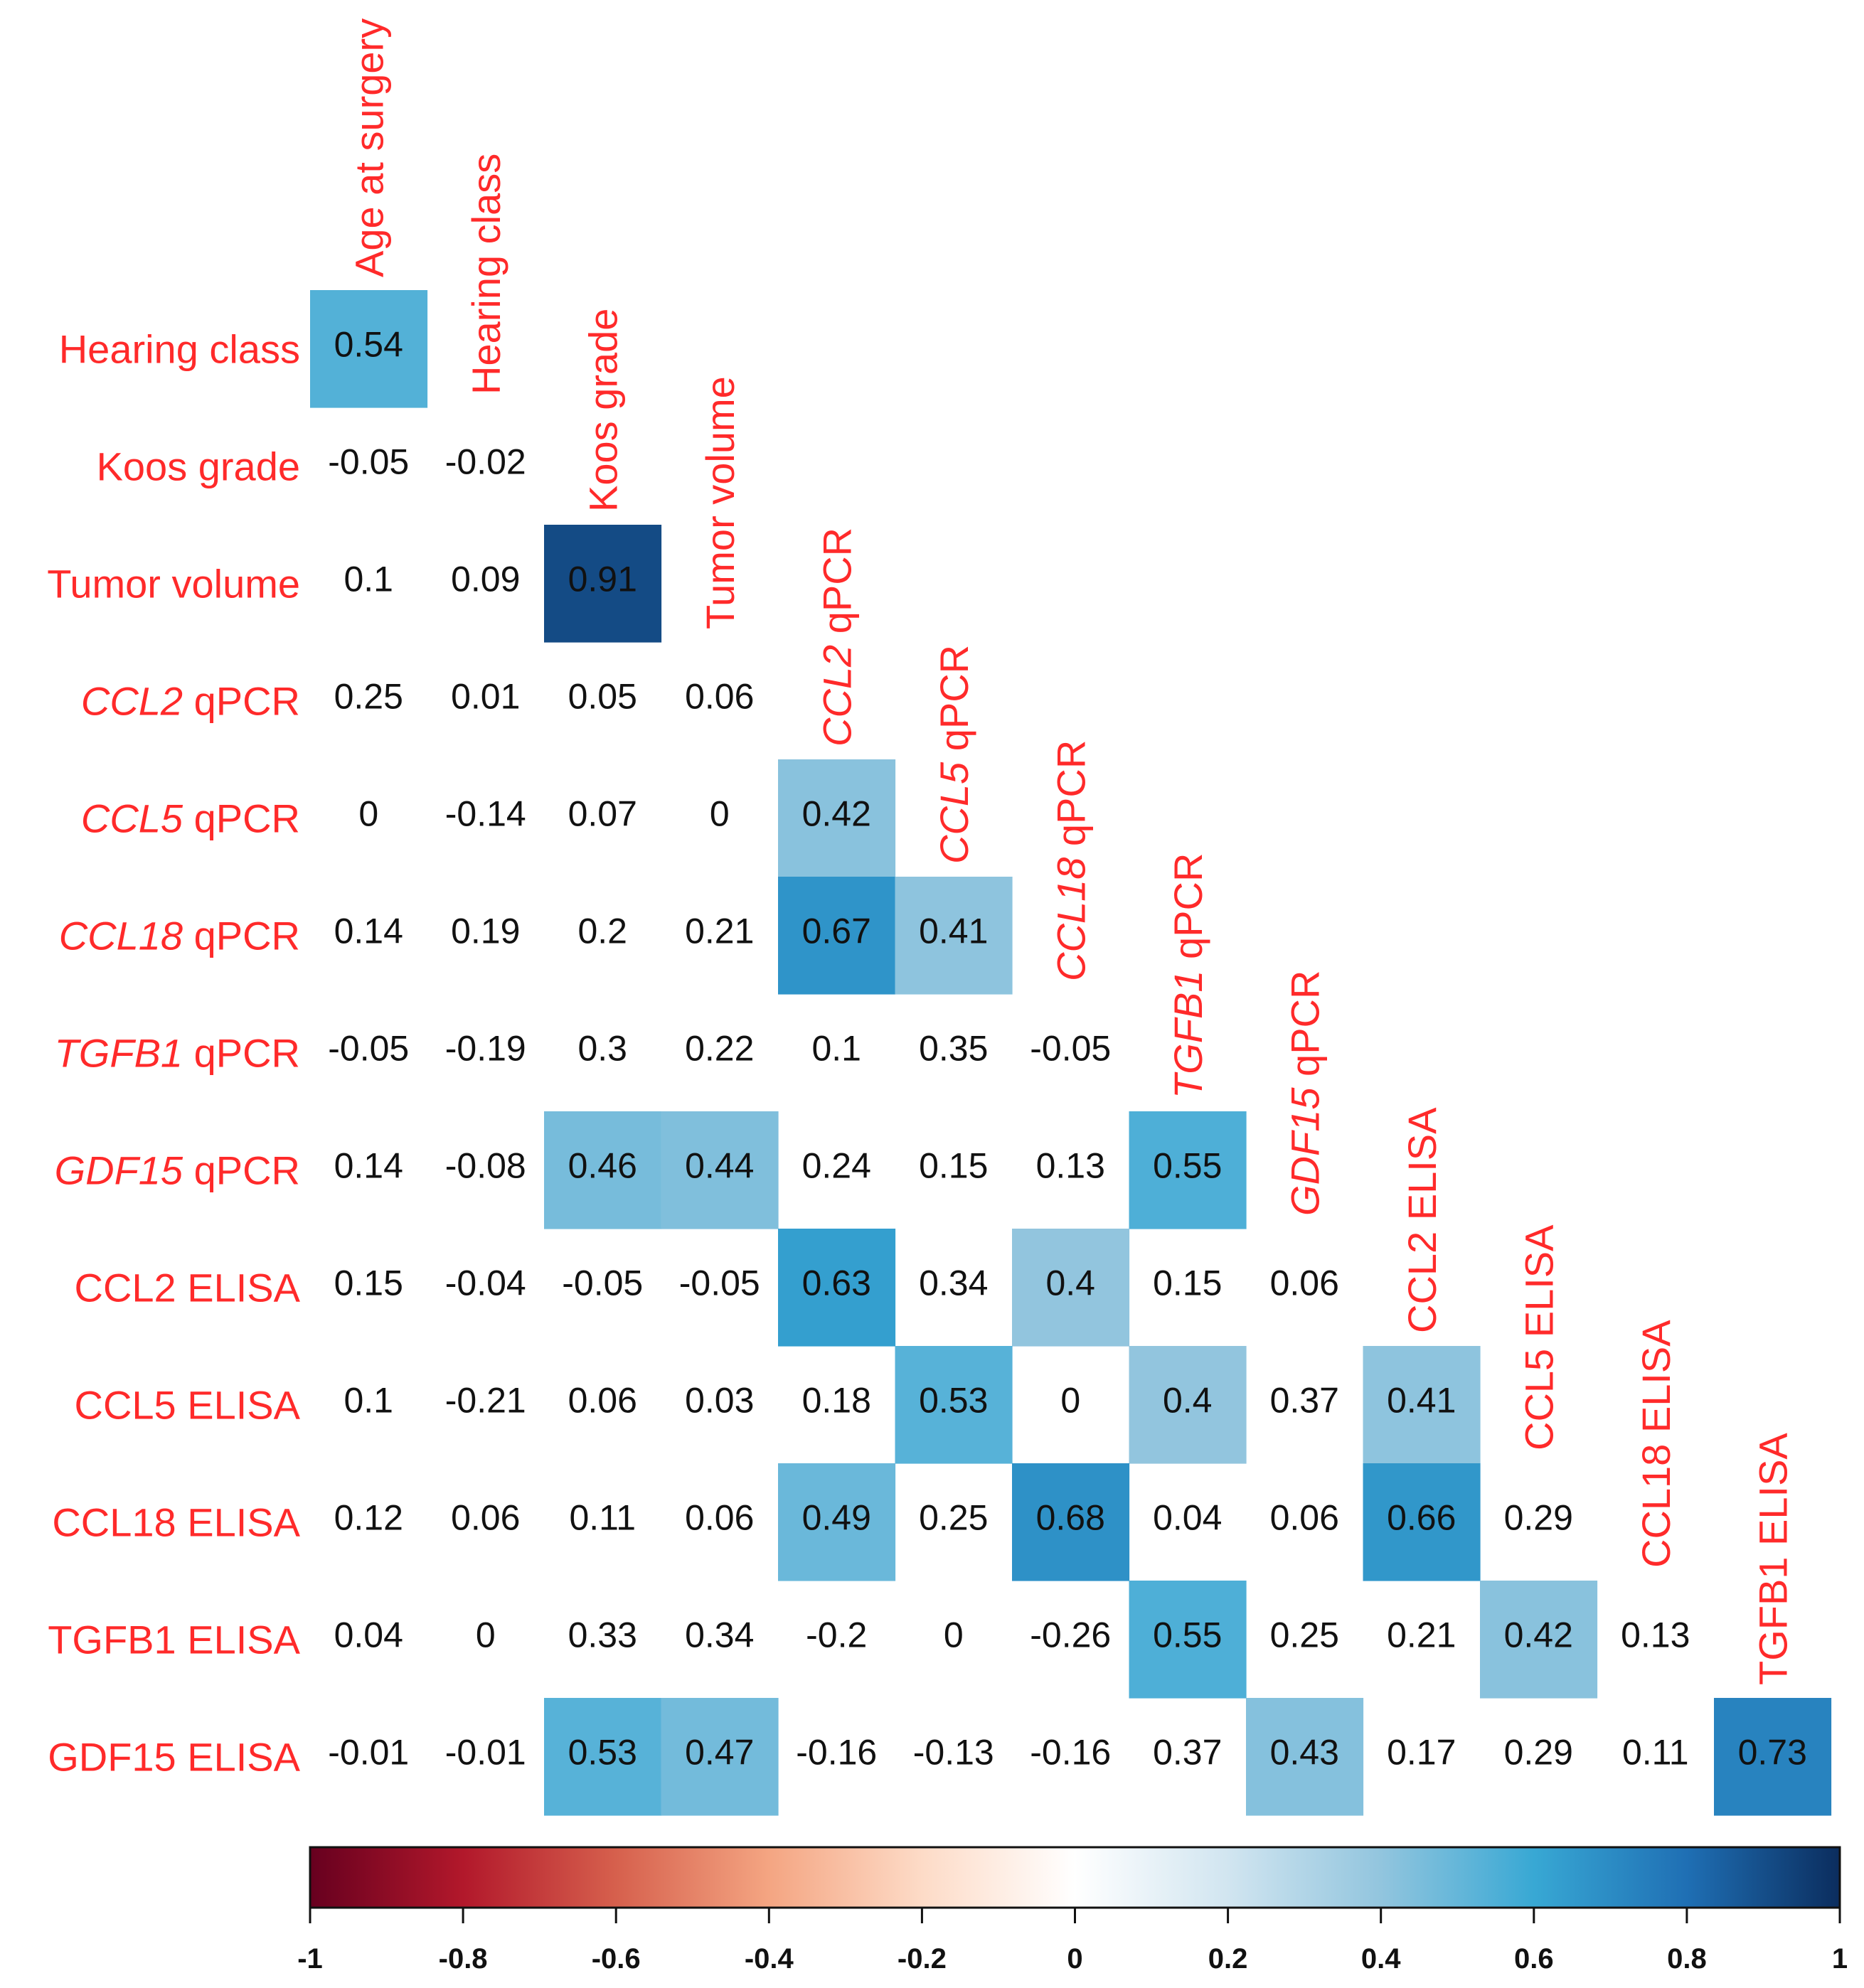  I want to click on cell-gdf15-elisa-x-tgfb1-elisa, so click(1773, 1757).